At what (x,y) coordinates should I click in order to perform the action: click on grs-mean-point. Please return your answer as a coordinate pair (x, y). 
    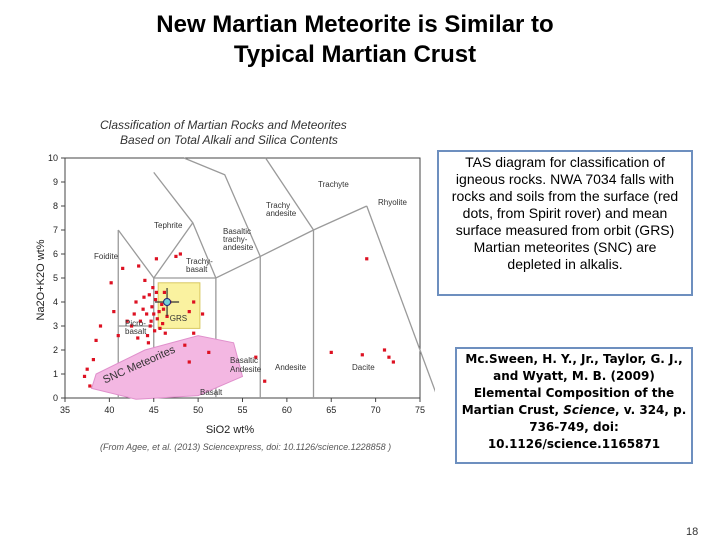
    Looking at the image, I should click on (167, 302).